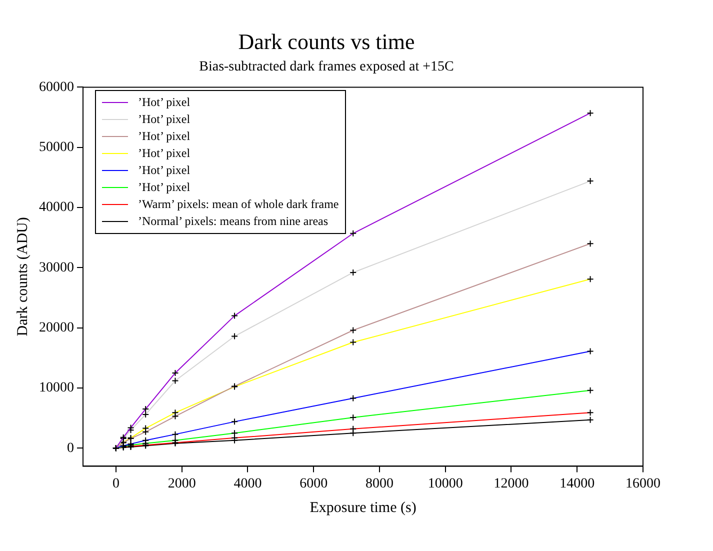 The width and height of the screenshot is (713, 551). What do you see at coordinates (248, 484) in the screenshot?
I see `x-tick-label: 4000` at bounding box center [248, 484].